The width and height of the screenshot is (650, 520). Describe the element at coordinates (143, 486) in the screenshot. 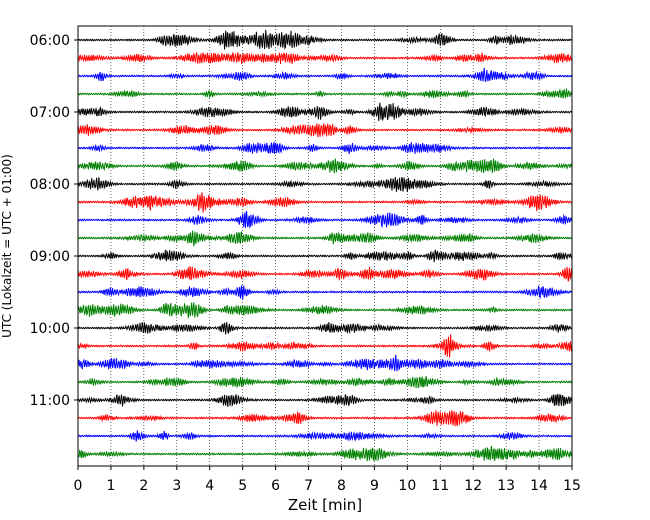

I see `x-tick-label: 2` at that location.